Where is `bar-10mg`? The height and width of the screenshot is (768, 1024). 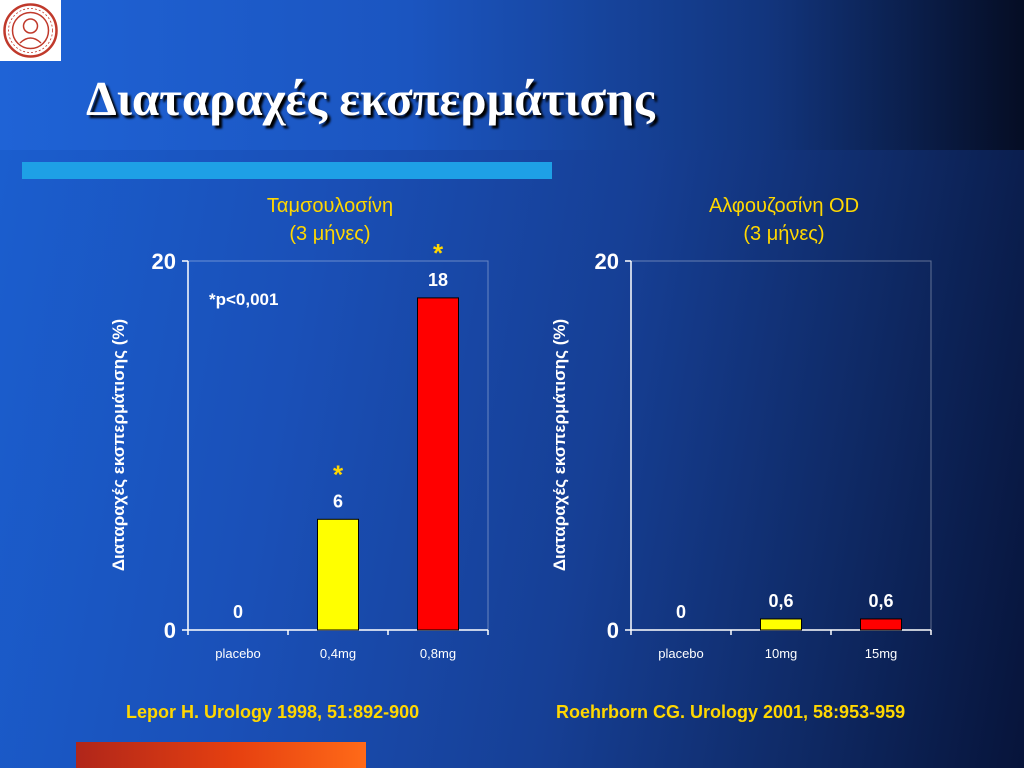 bar-10mg is located at coordinates (781, 624).